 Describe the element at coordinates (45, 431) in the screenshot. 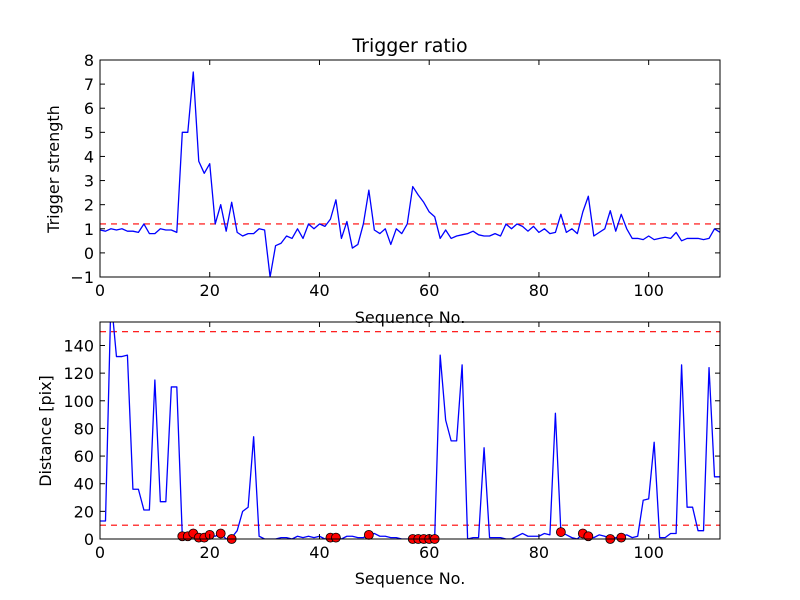

I see `y-axis-label: Distance [pix]` at that location.